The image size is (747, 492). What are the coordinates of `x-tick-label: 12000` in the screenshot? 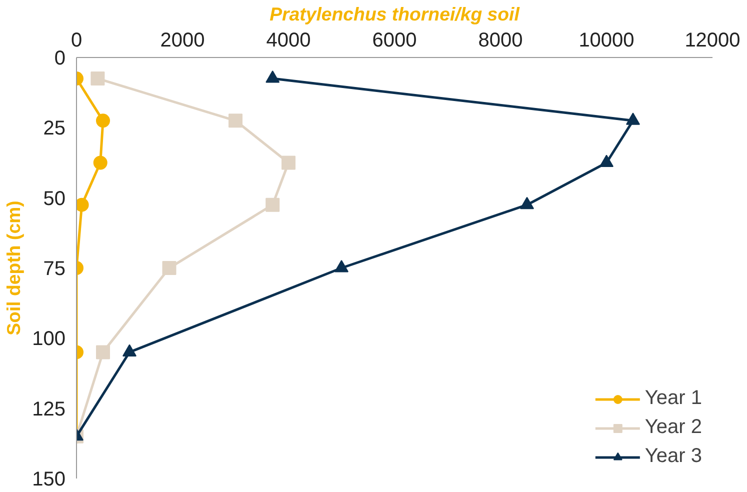 It's located at (712, 41).